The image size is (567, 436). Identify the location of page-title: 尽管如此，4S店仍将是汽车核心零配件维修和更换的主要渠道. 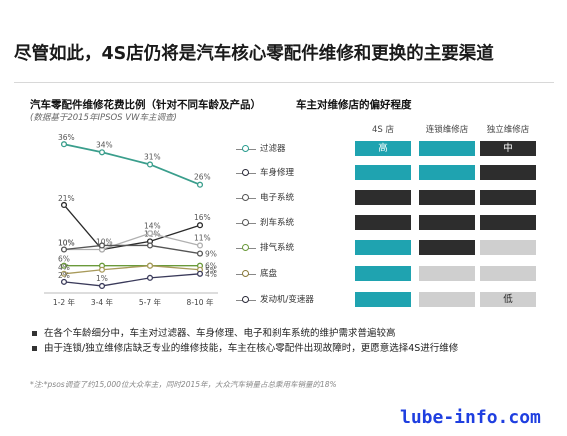
(254, 54).